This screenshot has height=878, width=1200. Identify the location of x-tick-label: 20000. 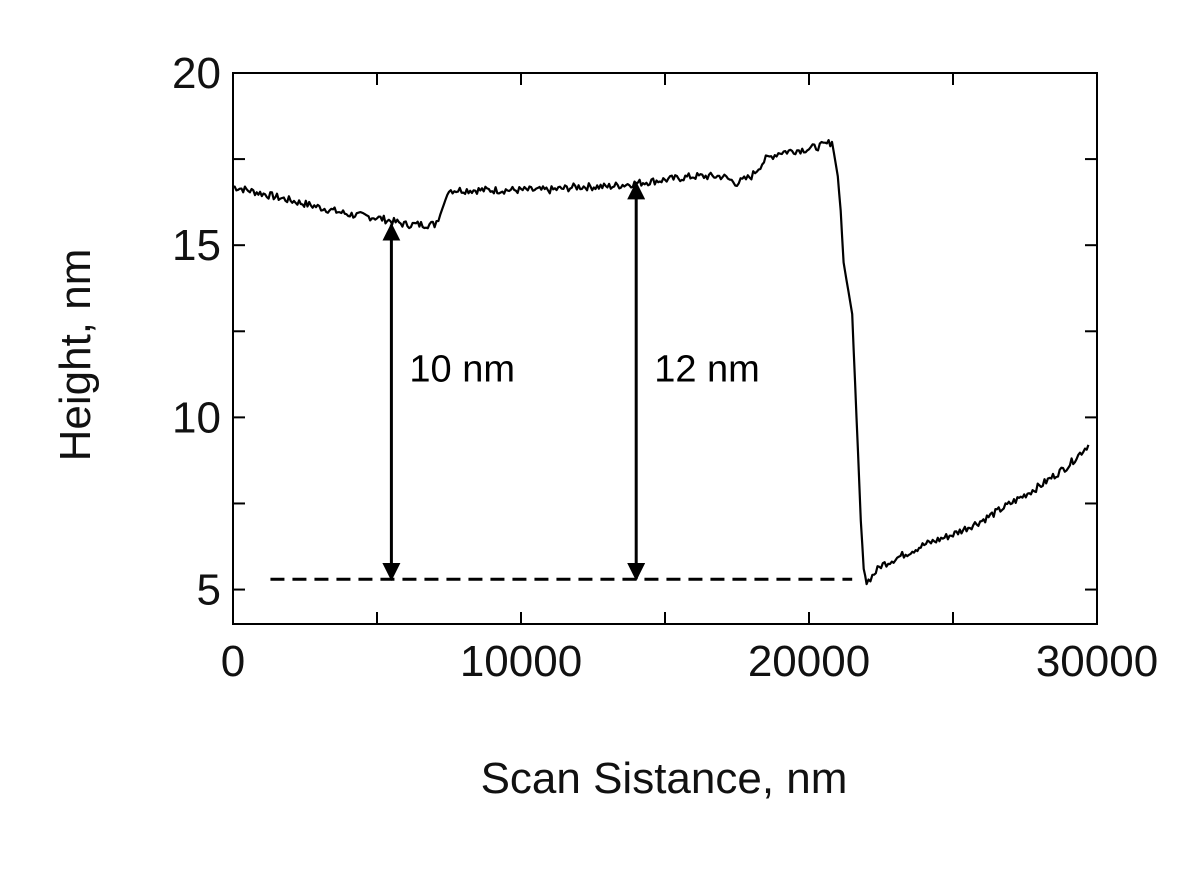
(809, 661).